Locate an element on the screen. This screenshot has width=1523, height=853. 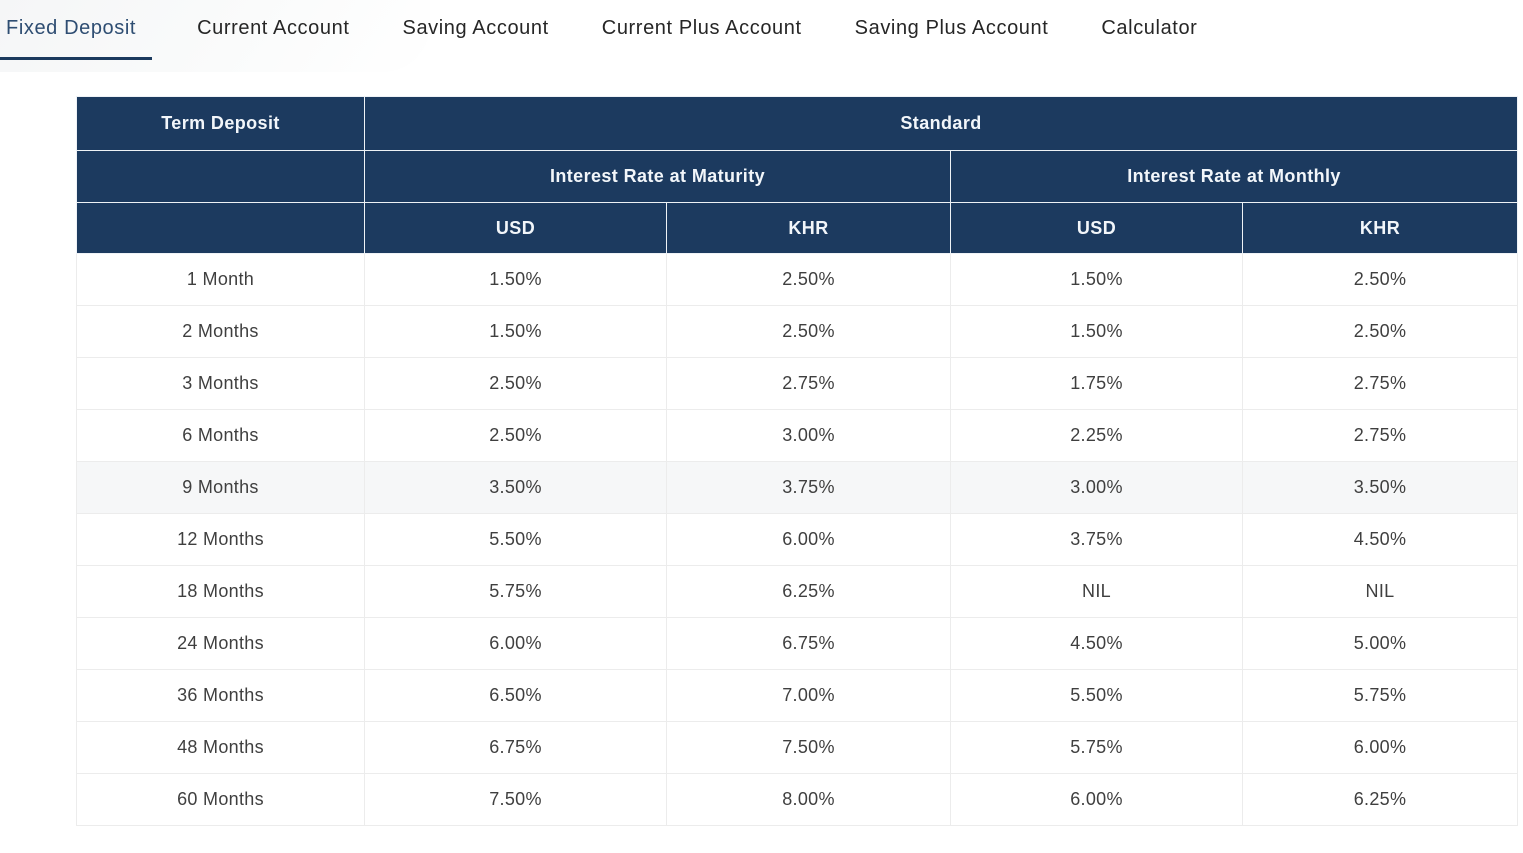
tab-bar-background is located at coordinates (215, 36).